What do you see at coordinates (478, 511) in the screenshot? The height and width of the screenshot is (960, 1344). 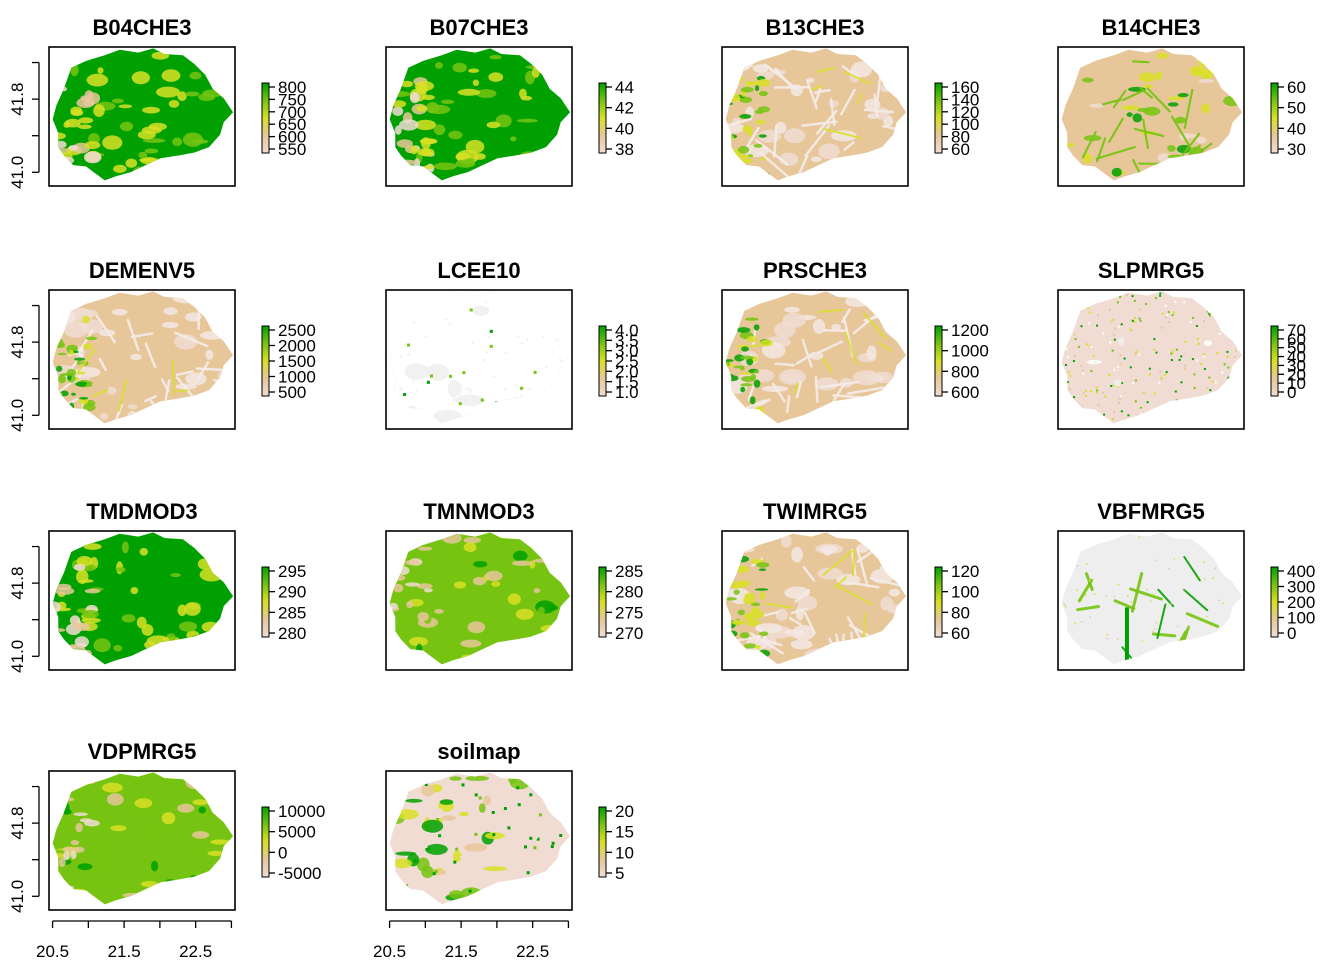 I see `panel-title: TMNMOD3` at bounding box center [478, 511].